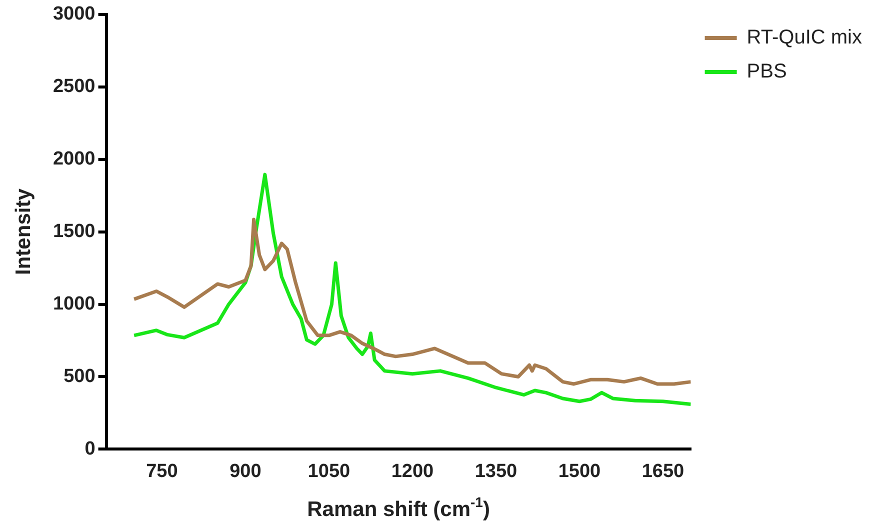 This screenshot has height=526, width=882. What do you see at coordinates (74, 14) in the screenshot?
I see `y-tick-label: 3000` at bounding box center [74, 14].